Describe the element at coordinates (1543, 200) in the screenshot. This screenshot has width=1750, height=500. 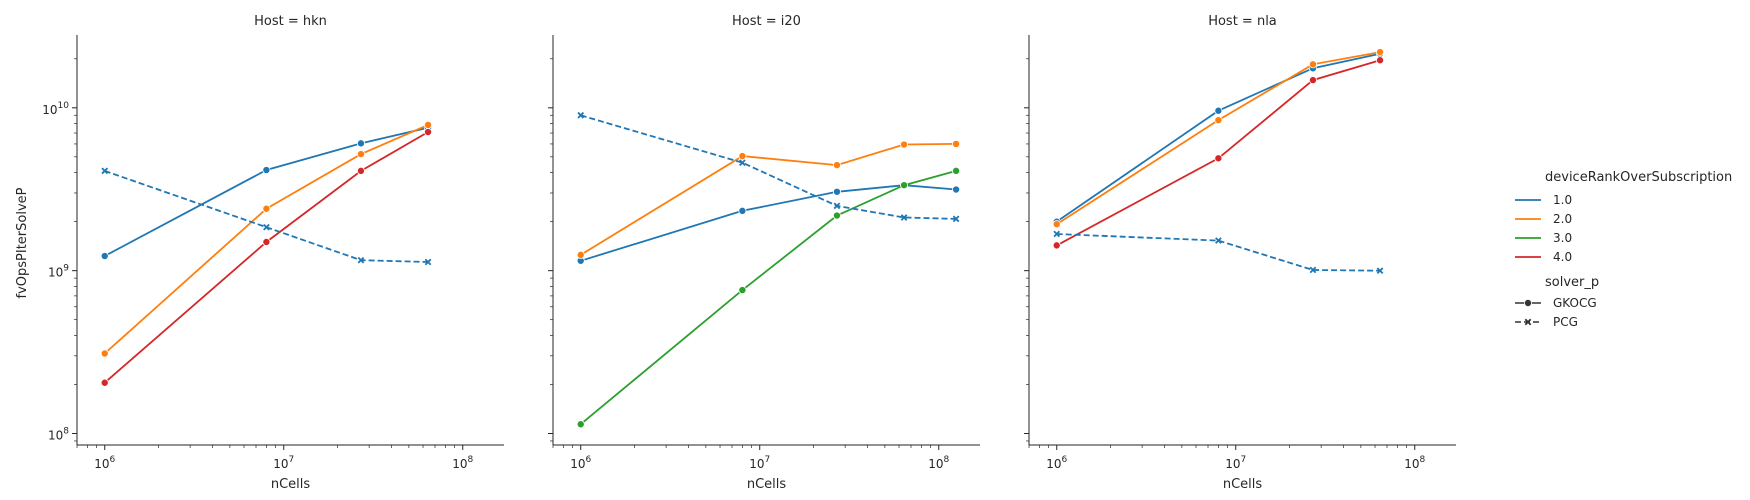
I see `legend-hue-item: 1.0` at that location.